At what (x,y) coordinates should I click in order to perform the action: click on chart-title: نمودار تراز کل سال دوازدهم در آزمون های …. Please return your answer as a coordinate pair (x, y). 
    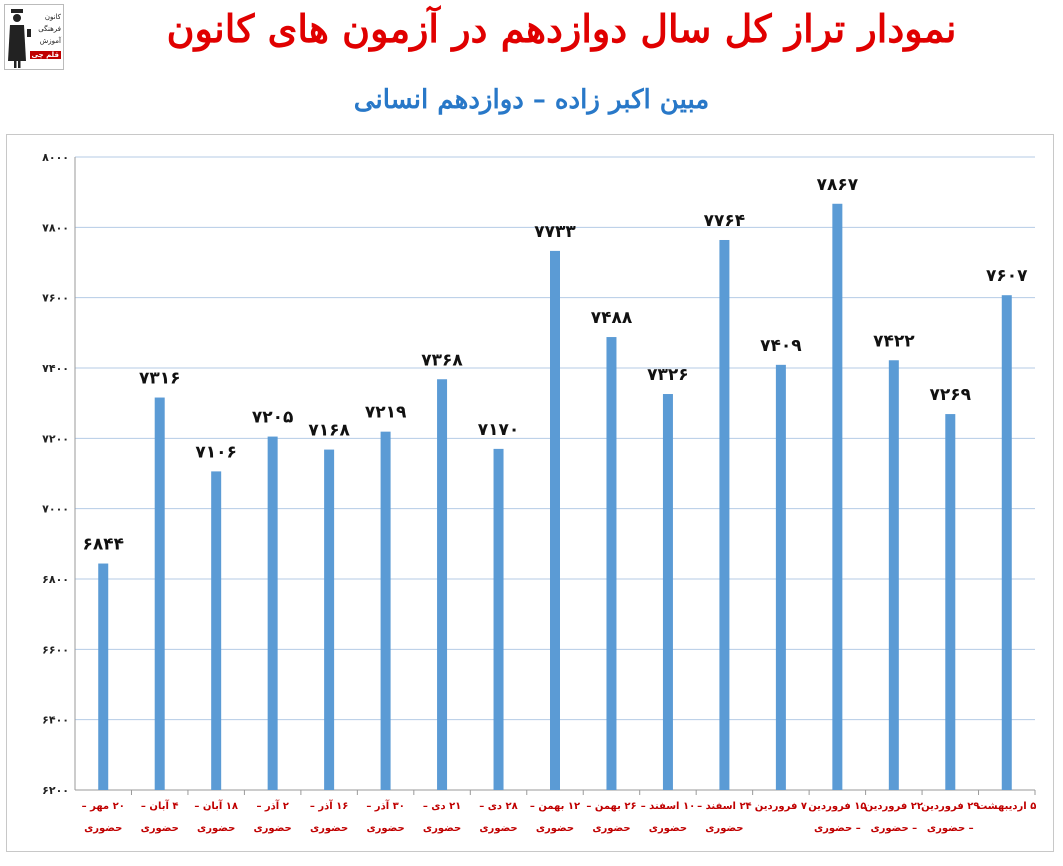
    Looking at the image, I should click on (561, 28).